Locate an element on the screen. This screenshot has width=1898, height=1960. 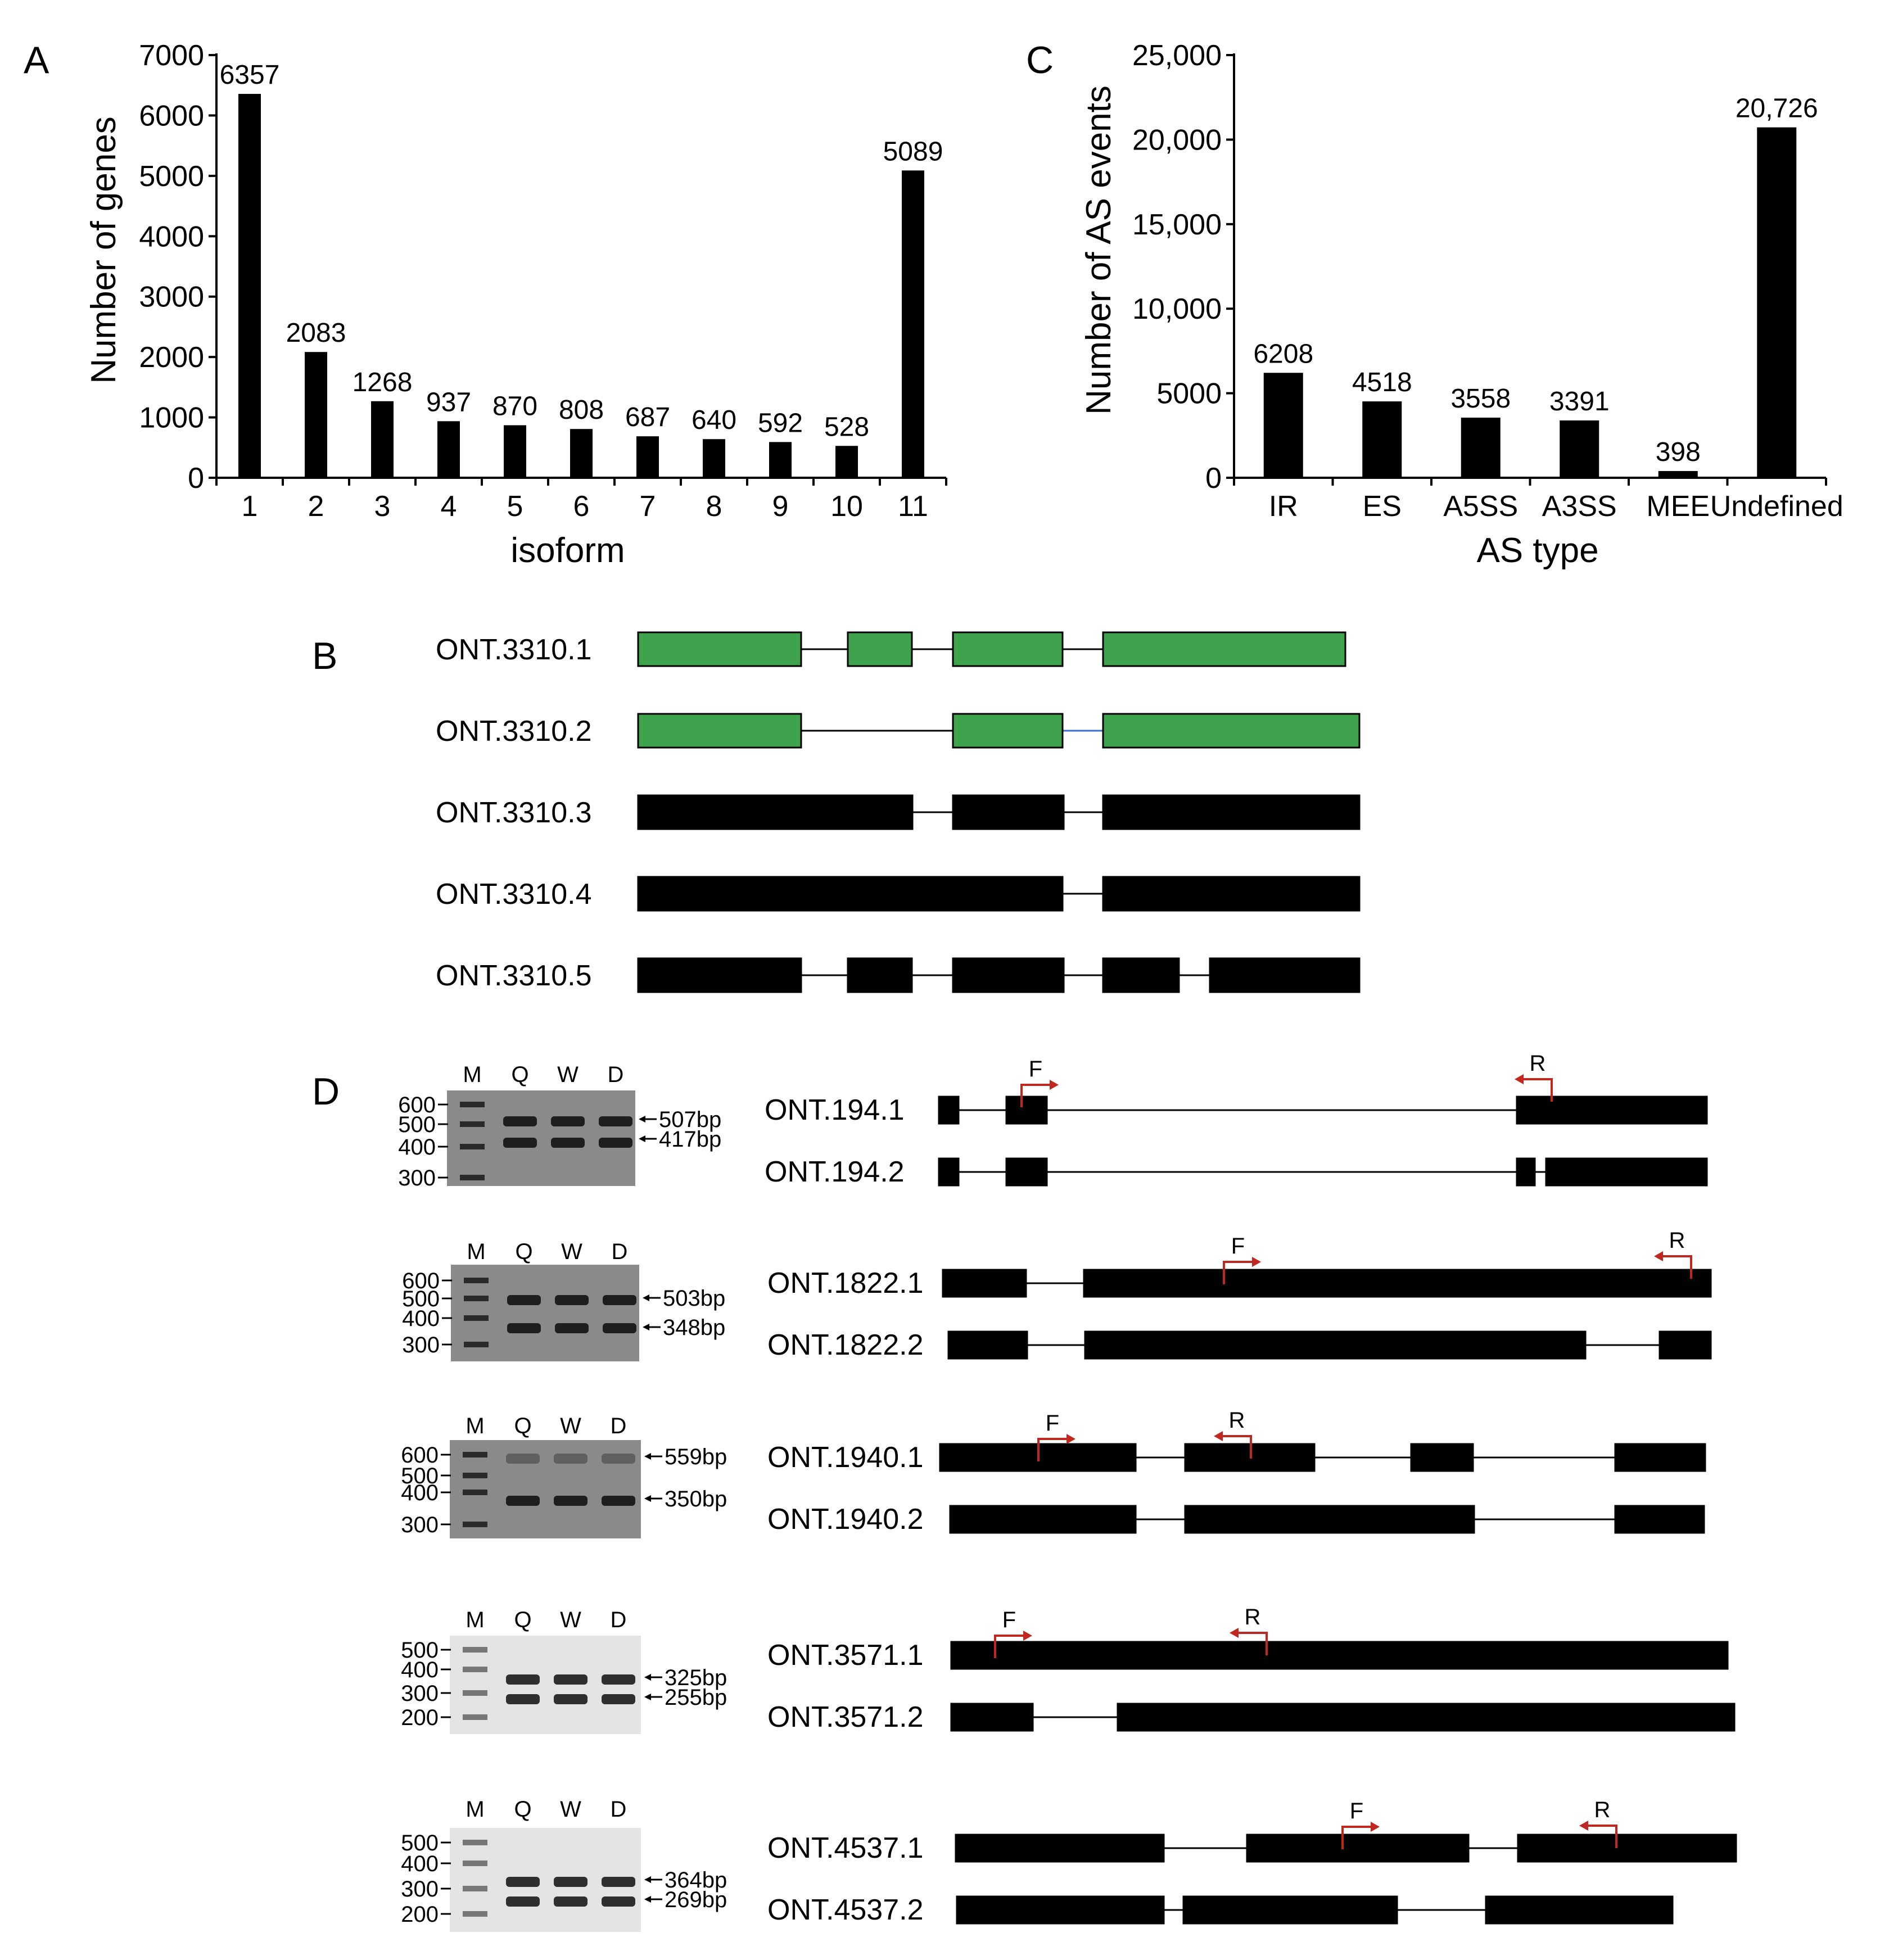
primer-label: R is located at coordinates (1237, 1421).